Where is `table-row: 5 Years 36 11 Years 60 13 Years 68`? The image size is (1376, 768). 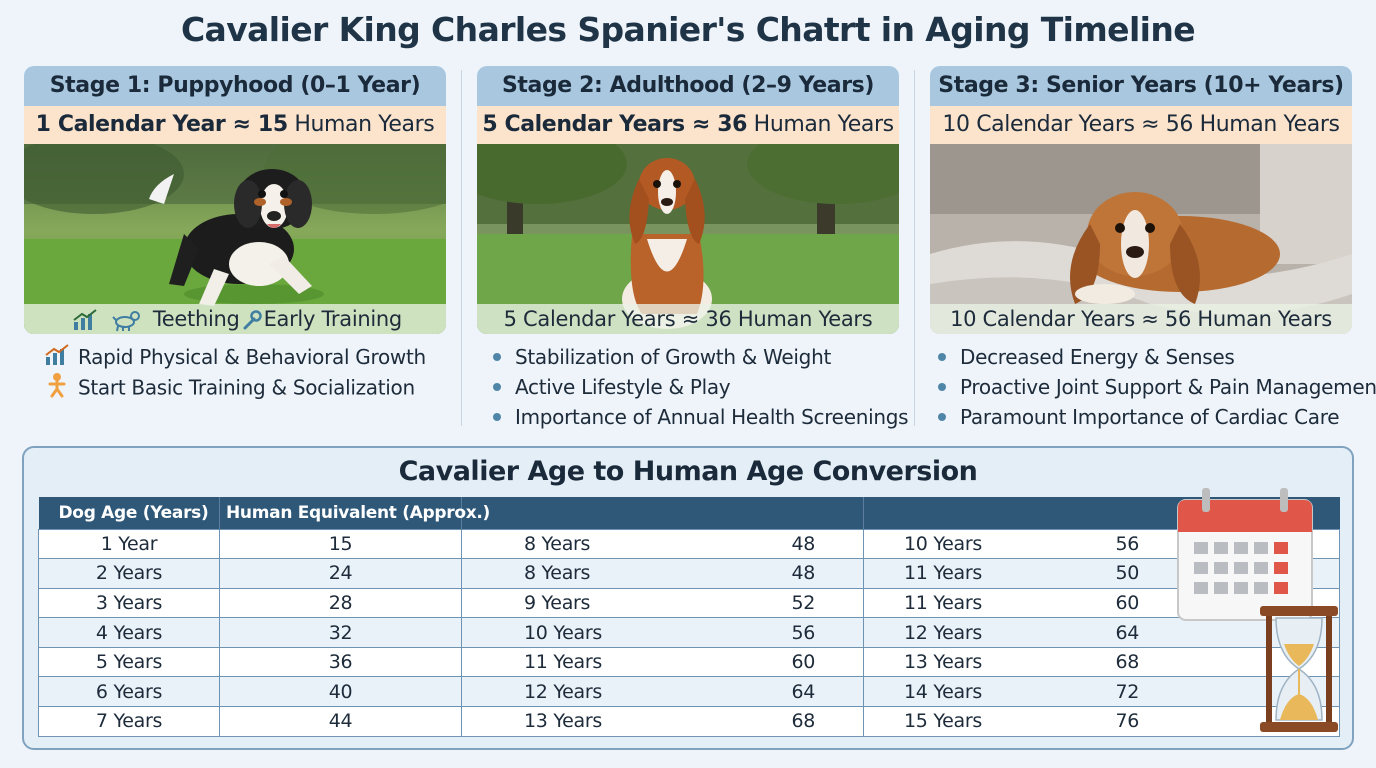 table-row: 5 Years 36 11 Years 60 13 Years 68 is located at coordinates (689, 662).